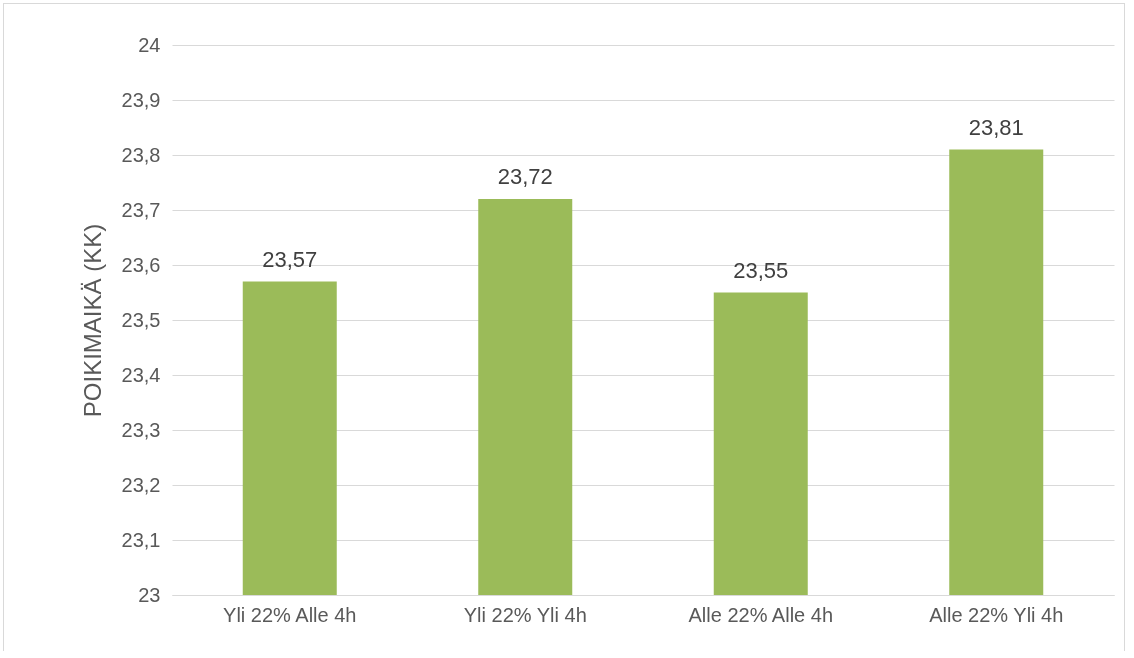 Image resolution: width=1134 pixels, height=658 pixels. Describe the element at coordinates (141, 539) in the screenshot. I see `y-tick-label: 23,1` at that location.